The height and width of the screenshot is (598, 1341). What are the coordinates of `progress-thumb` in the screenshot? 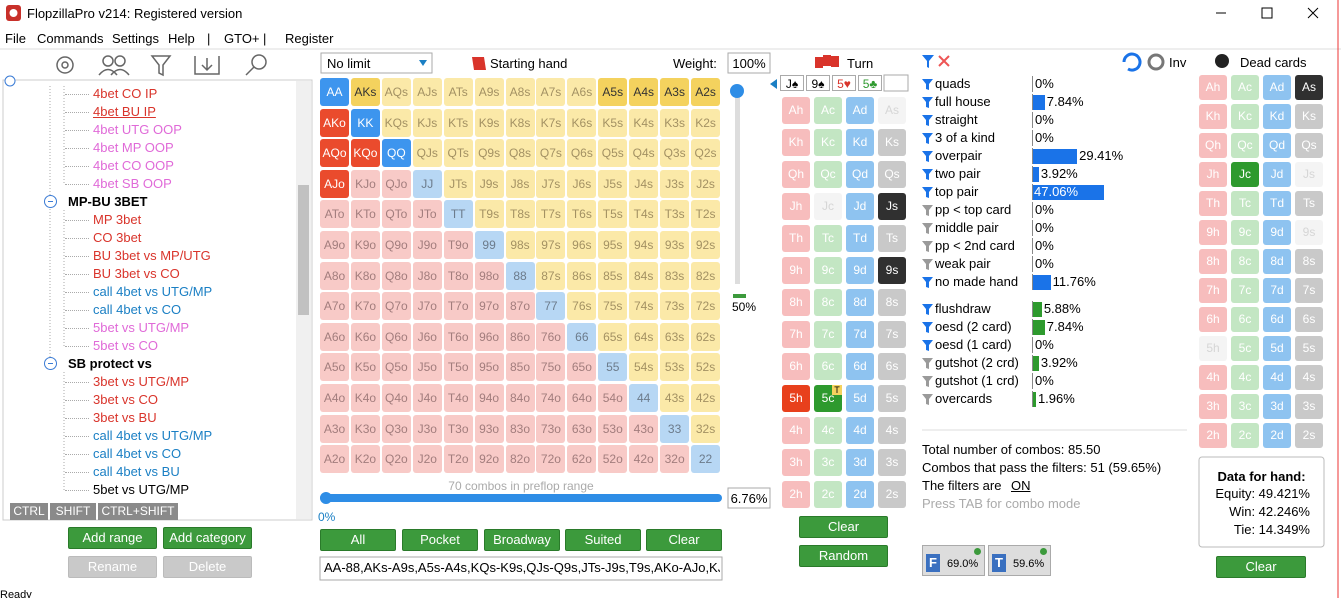 It's located at (326, 498).